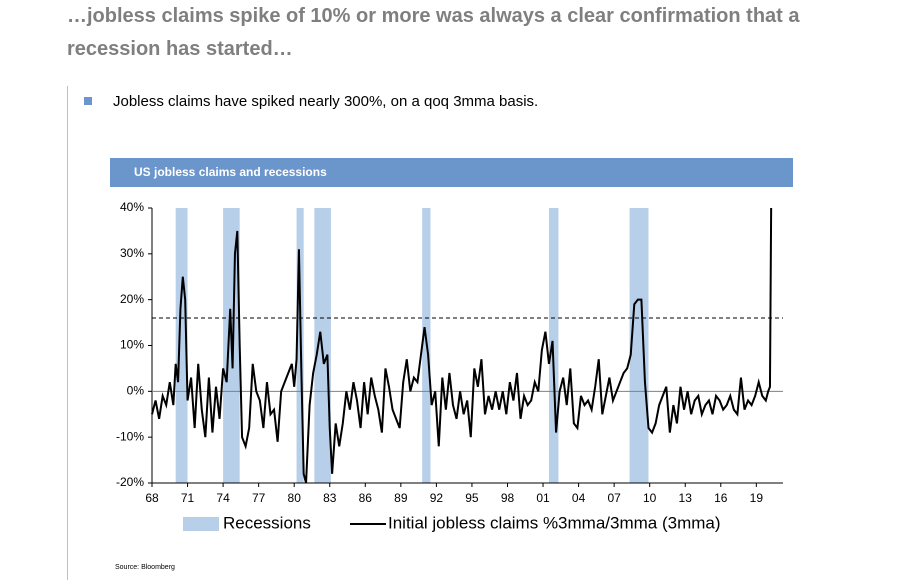 Image resolution: width=902 pixels, height=585 pixels. What do you see at coordinates (145, 567) in the screenshot?
I see `source: Source: Bloomberg` at bounding box center [145, 567].